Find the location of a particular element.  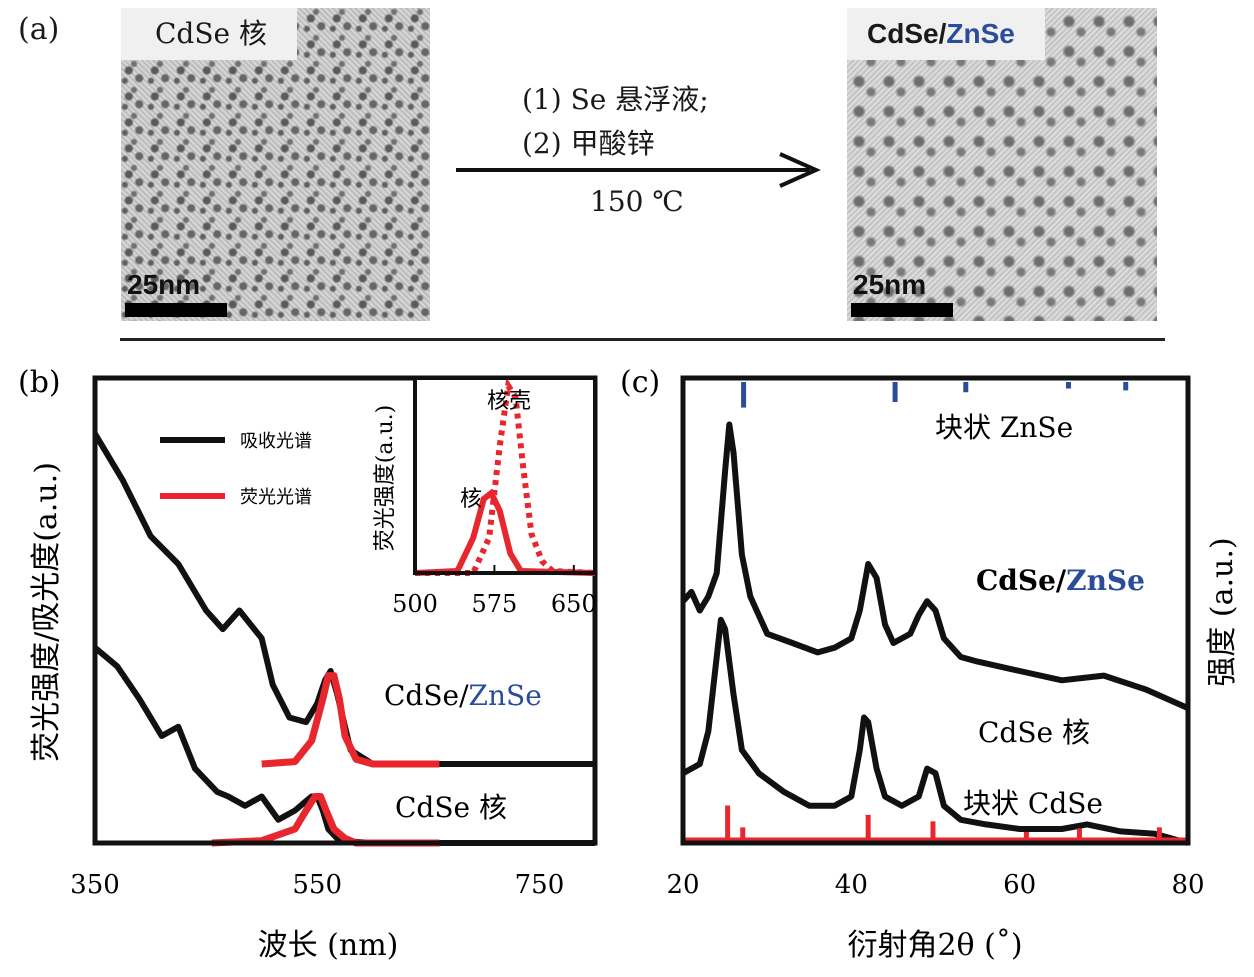

label-coreshell-c-cdse: CdSe/ is located at coordinates (1021, 580).